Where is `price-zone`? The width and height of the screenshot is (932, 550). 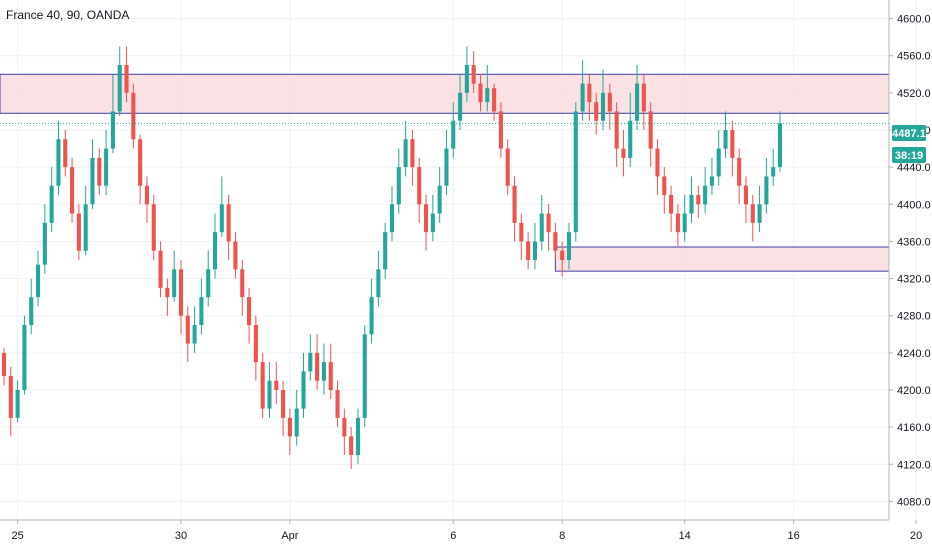 price-zone is located at coordinates (445, 93).